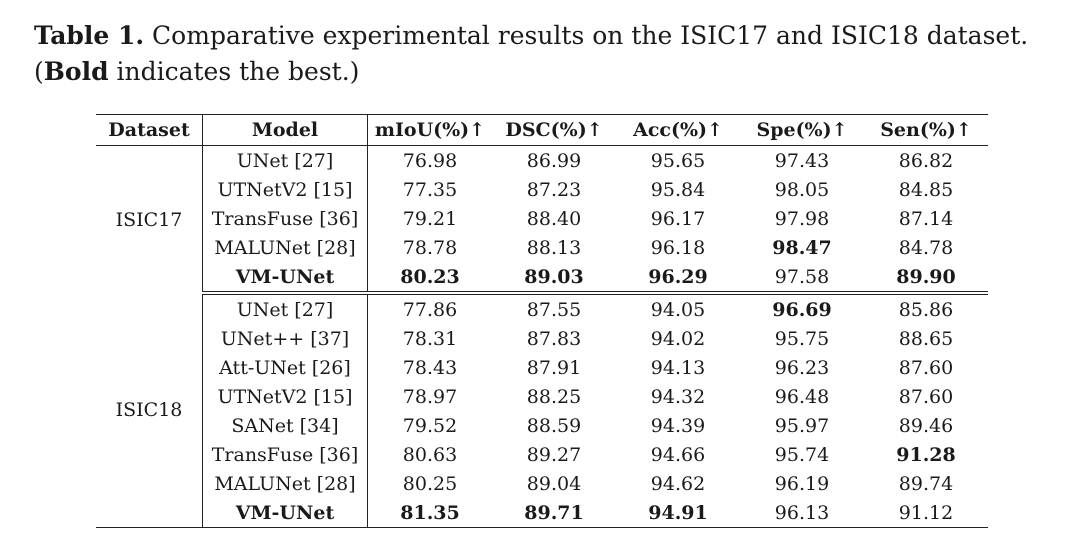 This screenshot has height=558, width=1080. I want to click on dsc-cell: 86.99, so click(554, 160).